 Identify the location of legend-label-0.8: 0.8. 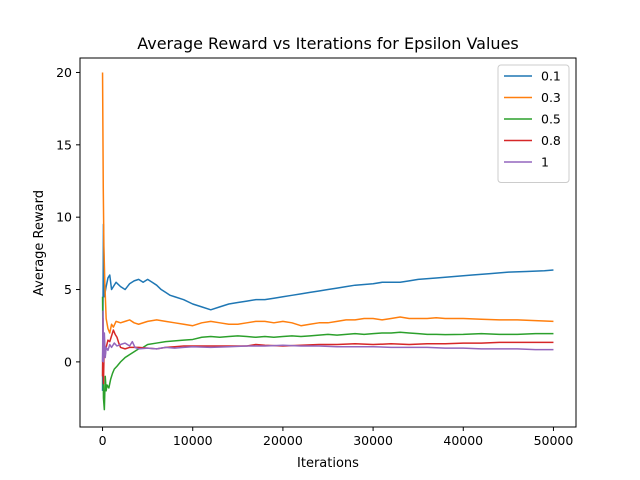
(551, 140).